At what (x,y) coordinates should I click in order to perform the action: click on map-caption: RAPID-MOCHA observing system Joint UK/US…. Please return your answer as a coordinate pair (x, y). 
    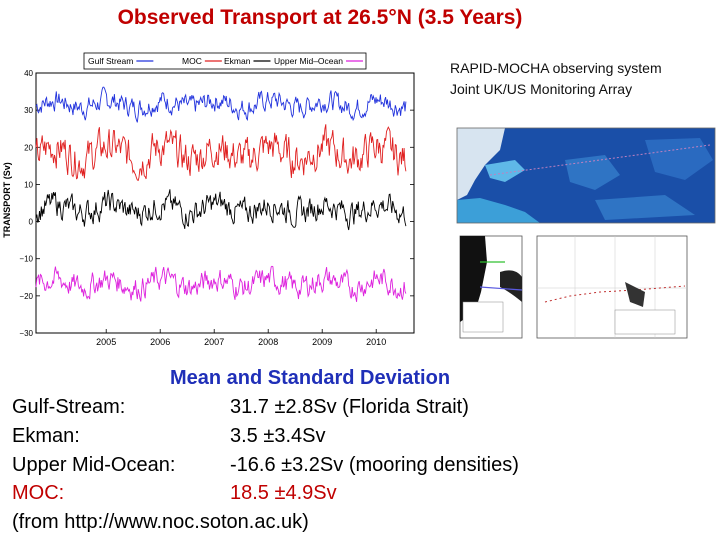
    Looking at the image, I should click on (556, 79).